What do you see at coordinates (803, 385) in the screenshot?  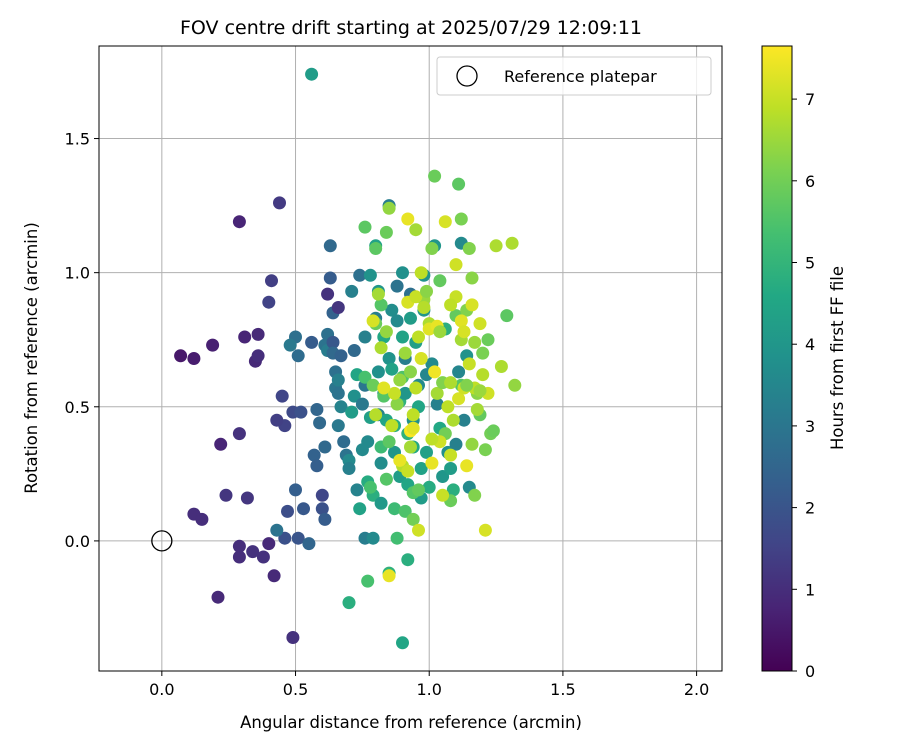 I see `colorbar-ticks: 0 1 2 3 4 5 6 7` at bounding box center [803, 385].